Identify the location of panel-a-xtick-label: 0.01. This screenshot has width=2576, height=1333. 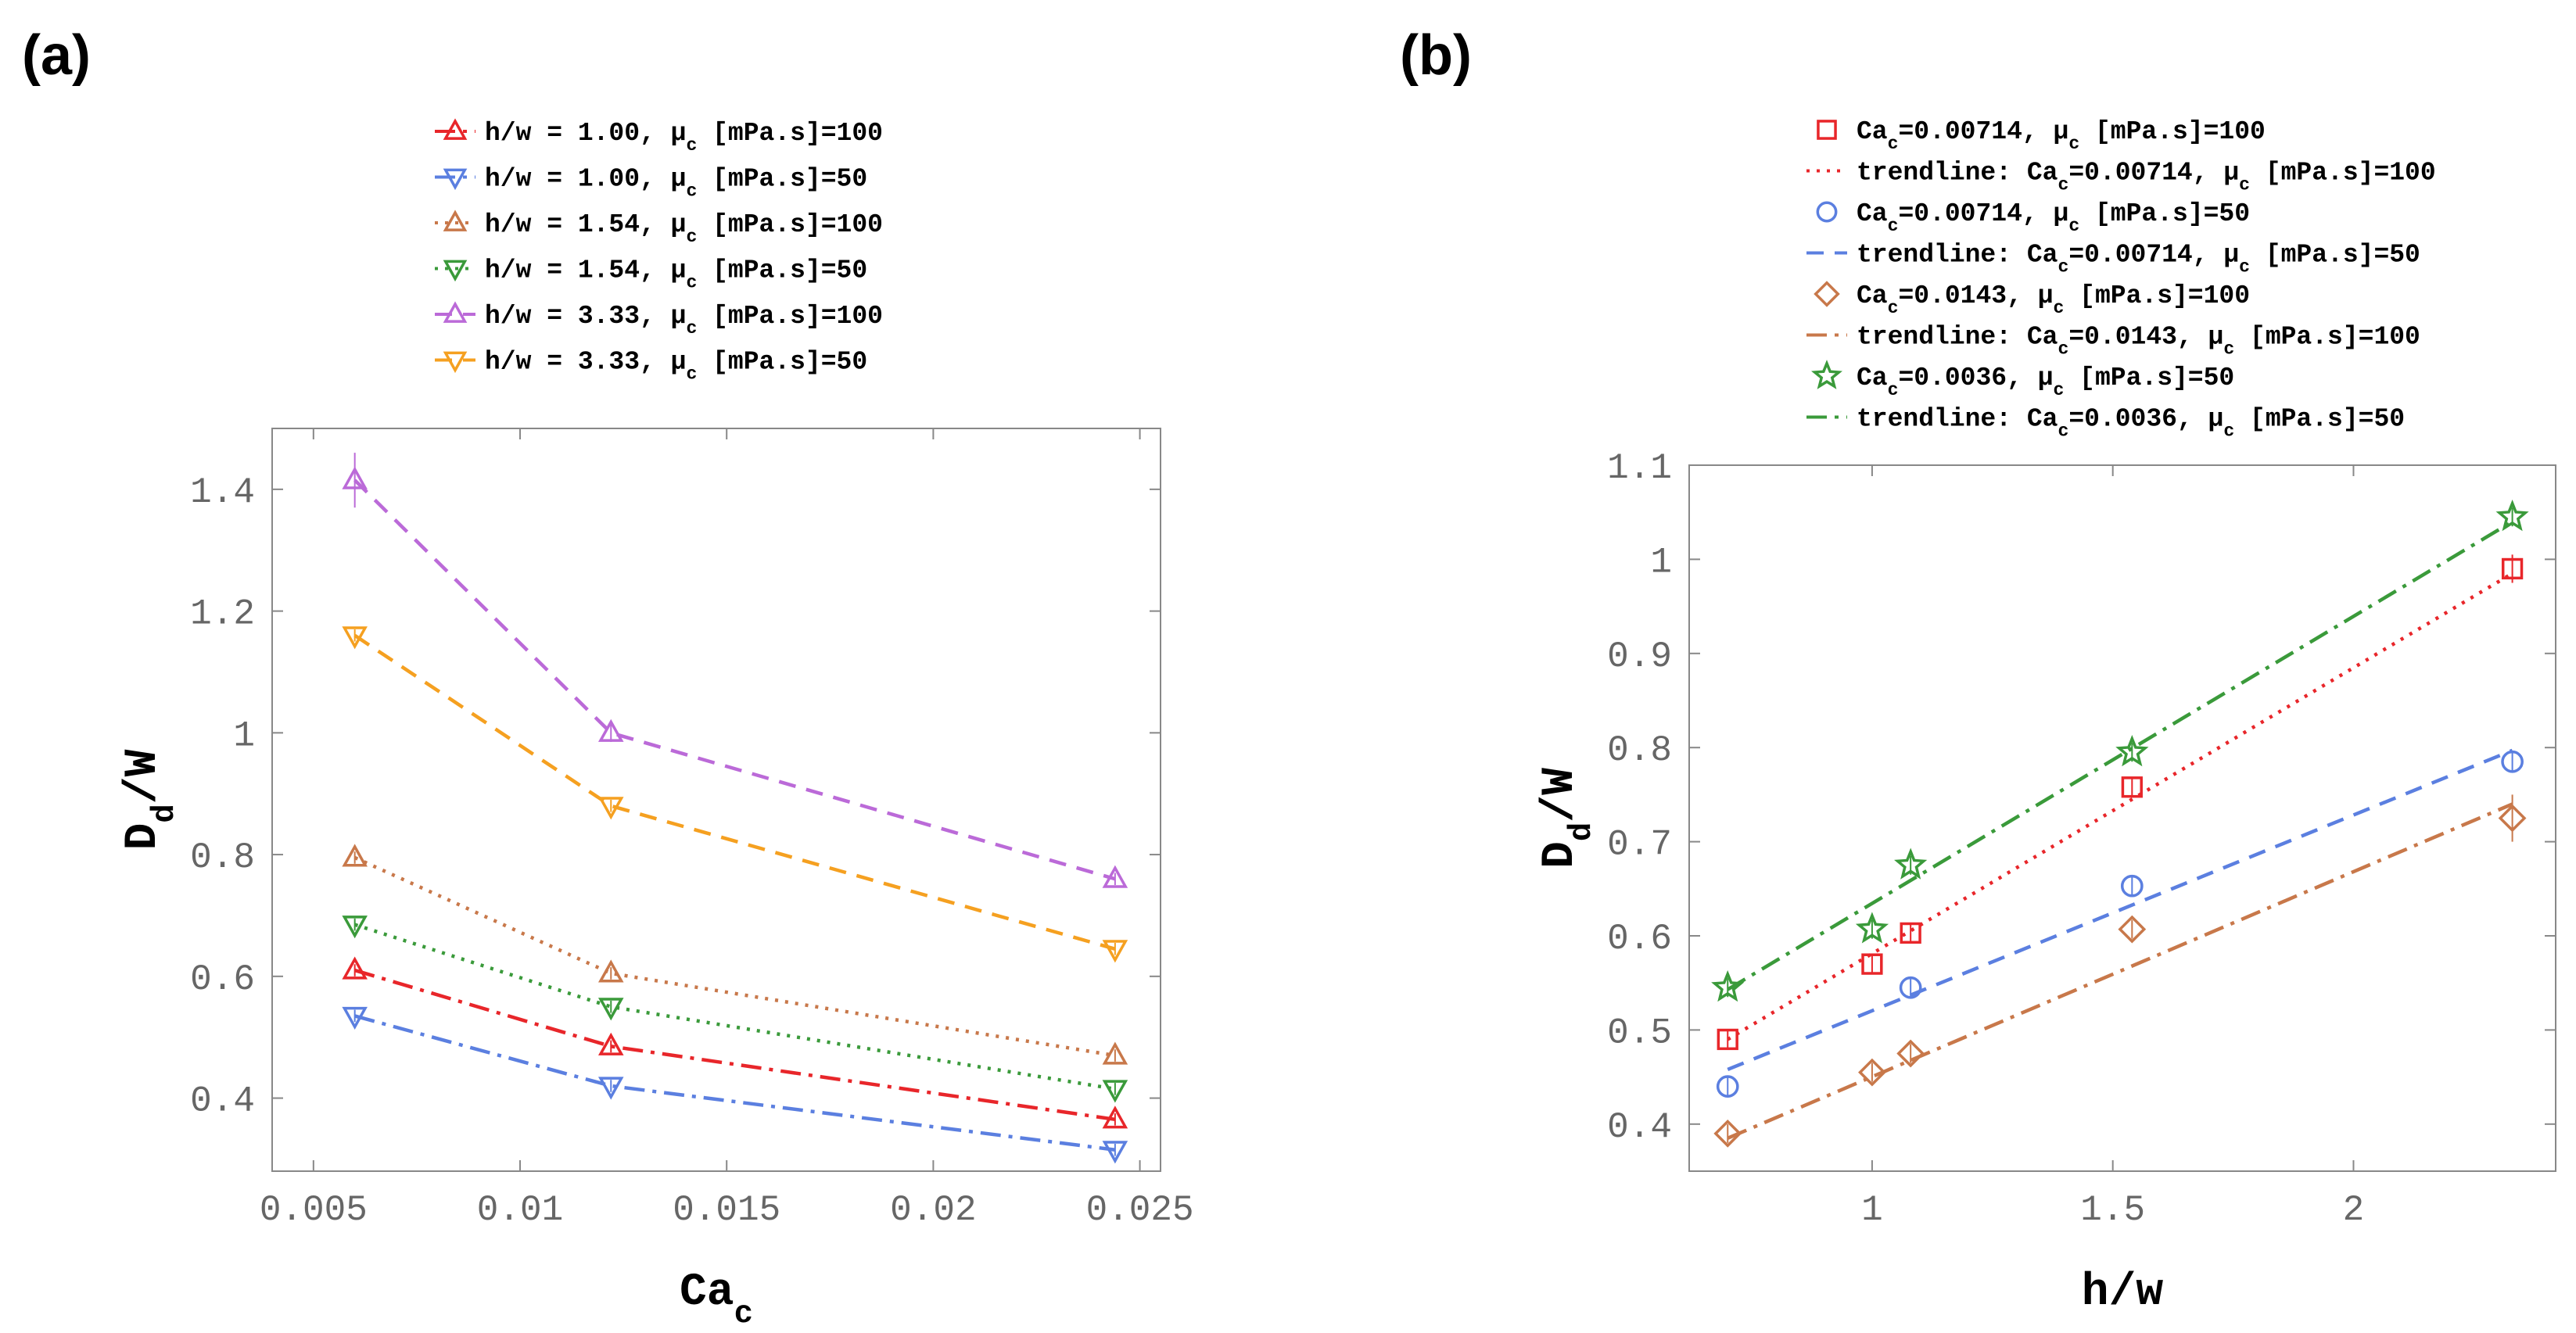
(520, 1210).